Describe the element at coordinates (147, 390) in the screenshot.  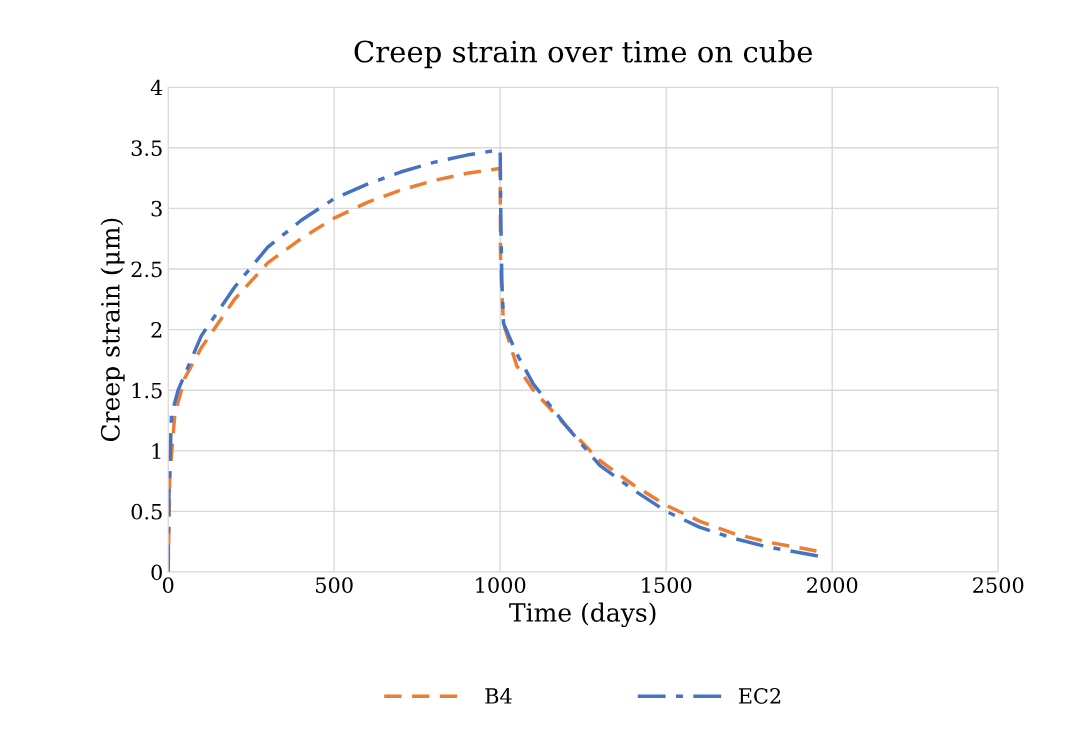
I see `y-tick-label: 1.5` at that location.